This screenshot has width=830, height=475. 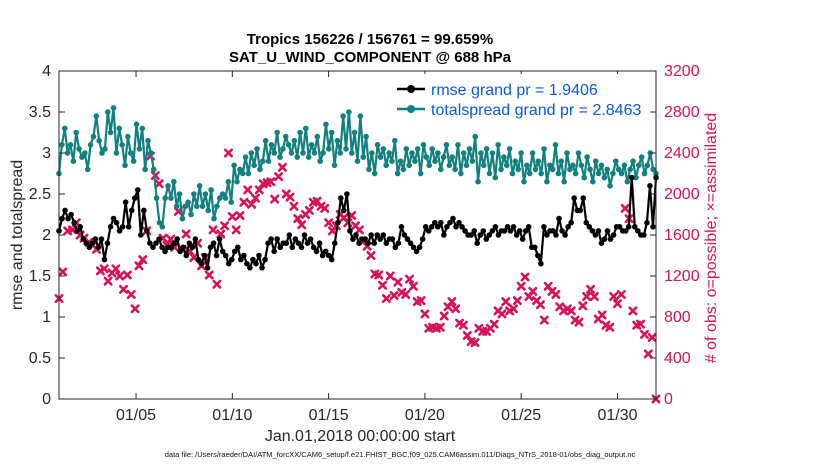 I want to click on y-right-tick-label: 400, so click(x=677, y=358).